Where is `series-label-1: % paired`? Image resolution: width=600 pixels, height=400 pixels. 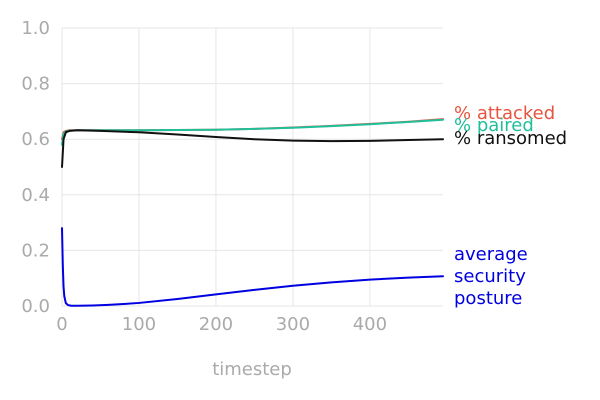 series-label-1: % paired is located at coordinates (494, 125).